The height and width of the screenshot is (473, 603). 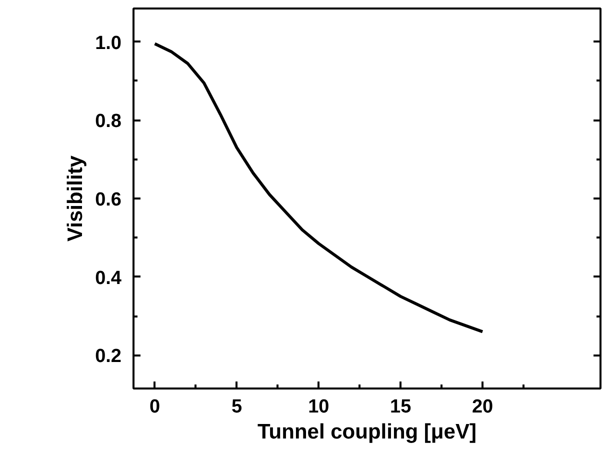 I want to click on x-axis-title: Tunnel coupling [μeV], so click(x=367, y=432).